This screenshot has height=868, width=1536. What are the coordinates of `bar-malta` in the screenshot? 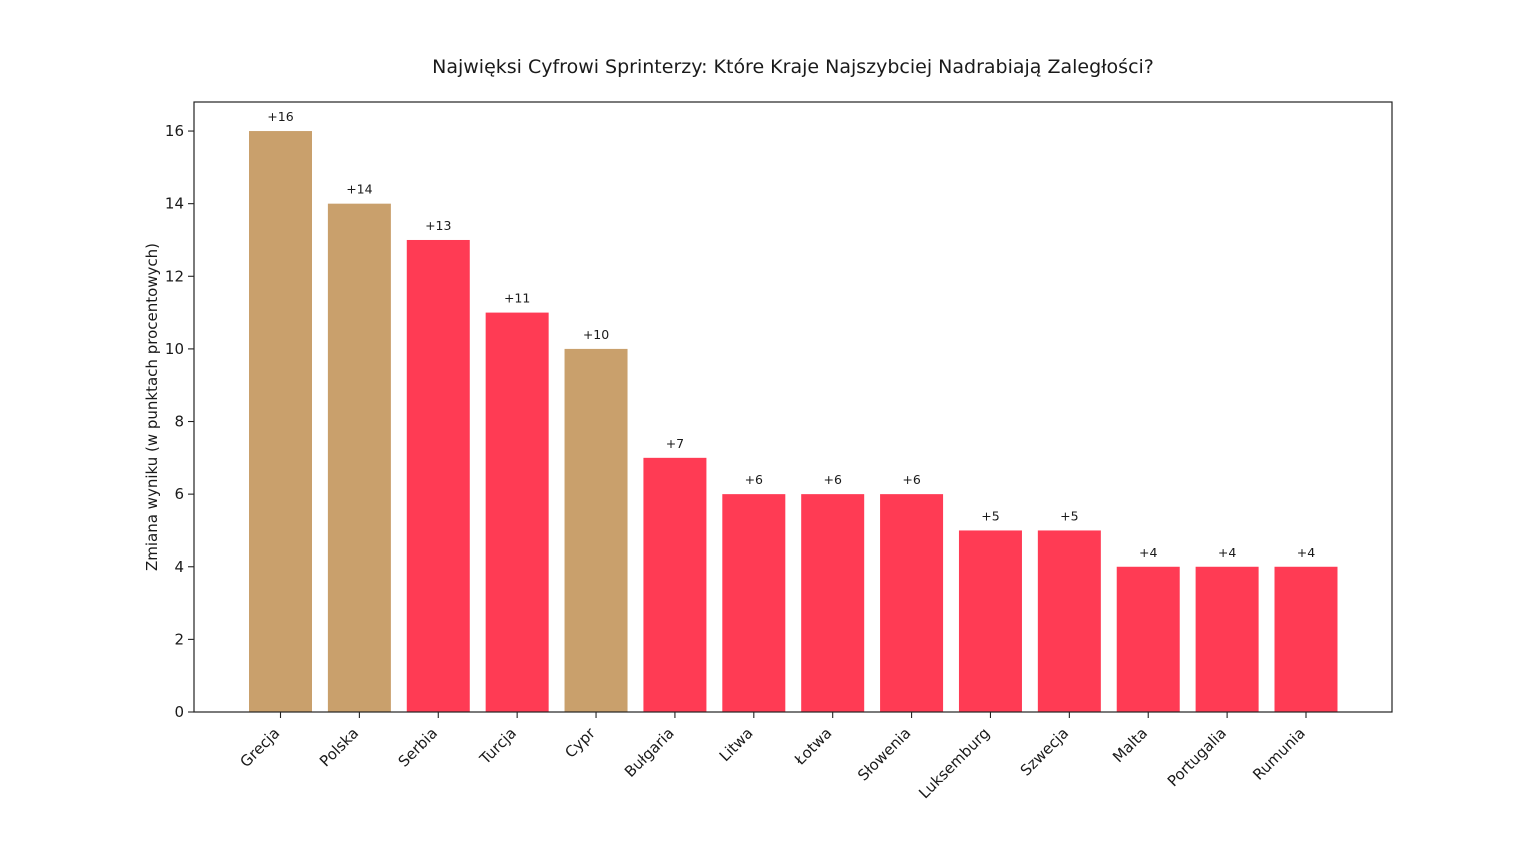 It's located at (1148, 639).